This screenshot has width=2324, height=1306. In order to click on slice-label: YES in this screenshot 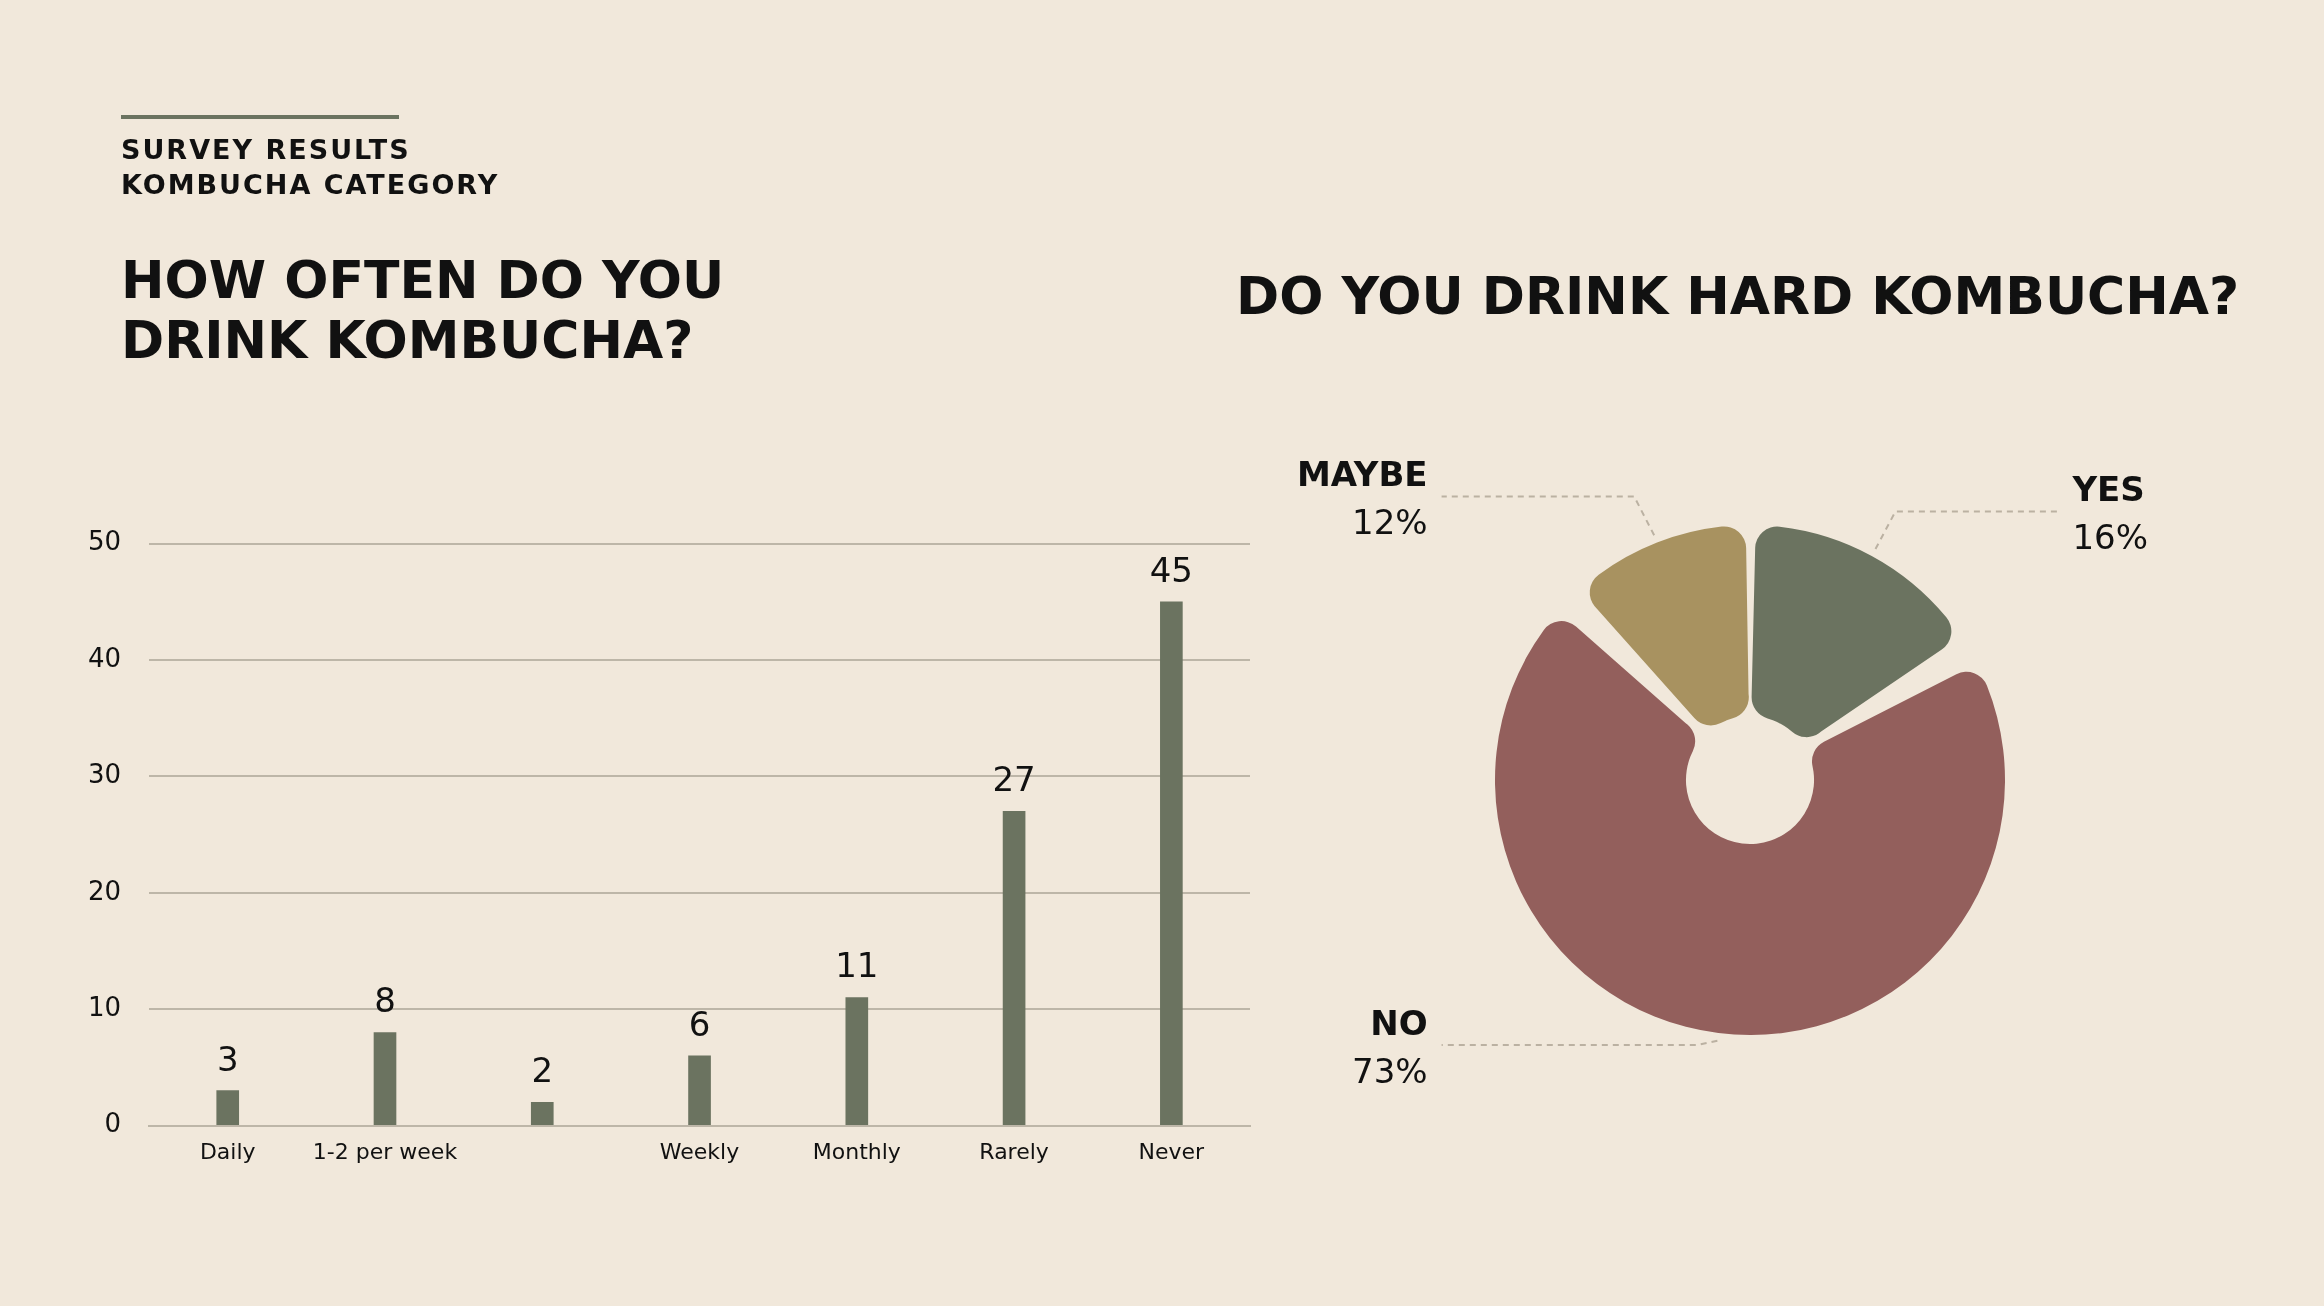, I will do `click(2108, 489)`.